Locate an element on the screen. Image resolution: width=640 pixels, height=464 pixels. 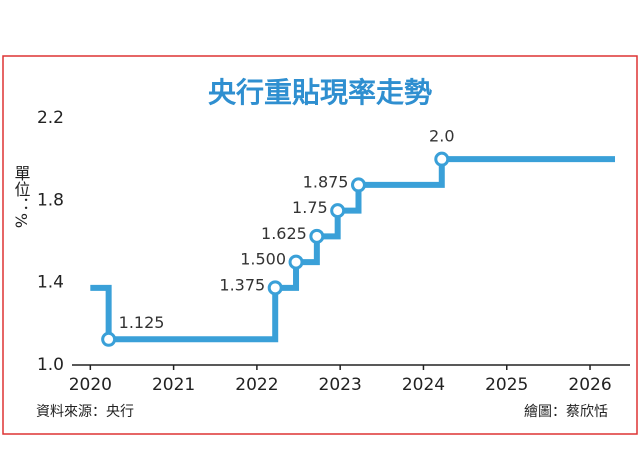
y-tick-label: 2.2 is located at coordinates (50, 118).